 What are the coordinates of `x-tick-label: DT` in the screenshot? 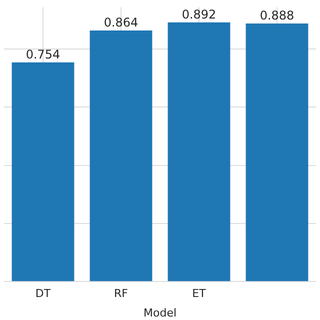 It's located at (43, 293).